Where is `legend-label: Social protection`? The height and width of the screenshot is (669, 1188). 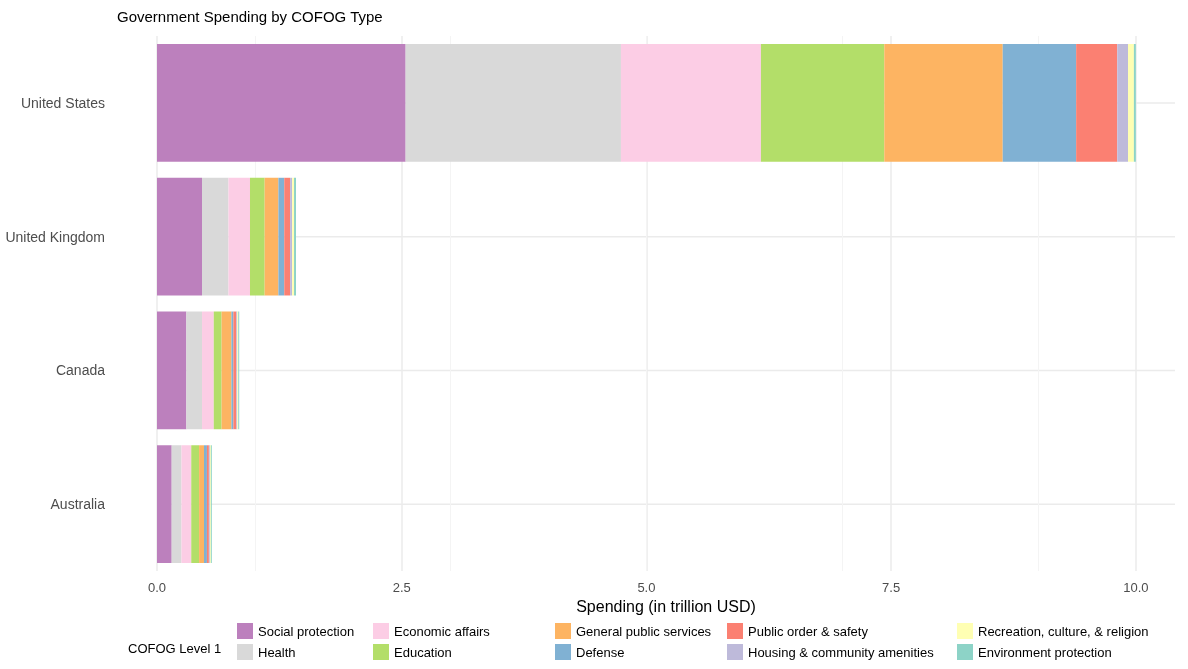 legend-label: Social protection is located at coordinates (306, 631).